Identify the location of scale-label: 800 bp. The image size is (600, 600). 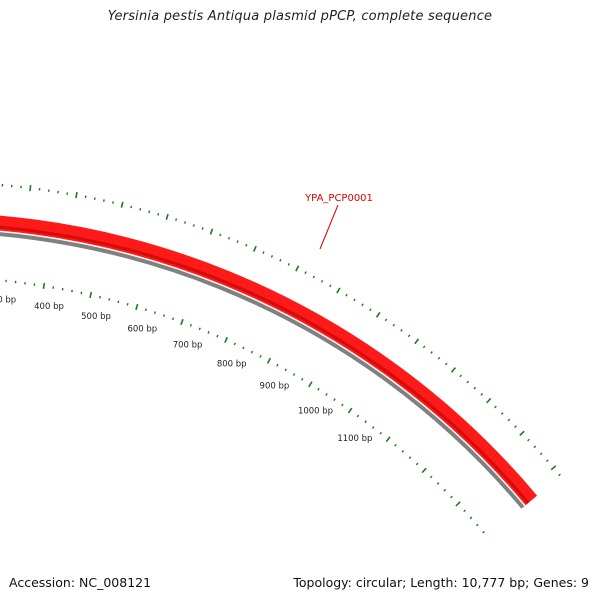
(232, 365).